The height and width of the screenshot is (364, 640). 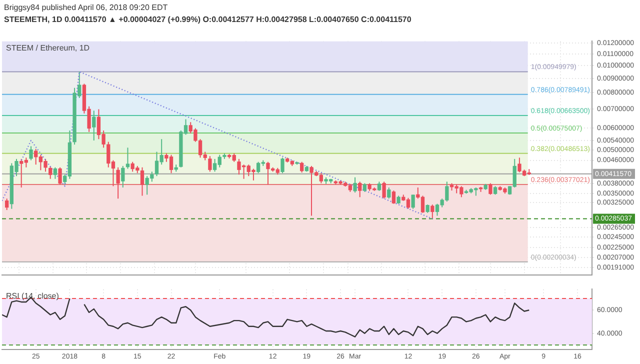 What do you see at coordinates (208, 20) in the screenshot?
I see `chart-subtitle: STEEMETH, 1D 0.00411570 ▲ +0.00004027 (+0.99%) O:0.00412577 H:0.00427958 L:0.00407650 C:0.00411570` at bounding box center [208, 20].